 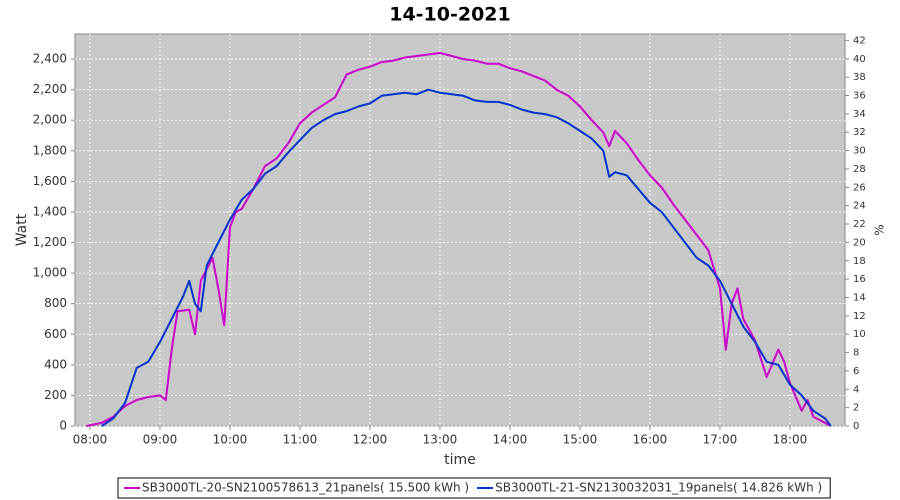 What do you see at coordinates (63, 426) in the screenshot?
I see `y-tick-label: 0` at bounding box center [63, 426].